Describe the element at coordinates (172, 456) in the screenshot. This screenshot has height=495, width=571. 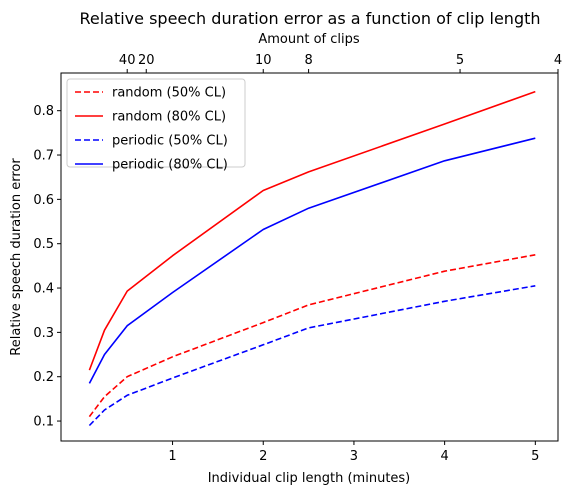
I see `x-tick-label: 1` at that location.